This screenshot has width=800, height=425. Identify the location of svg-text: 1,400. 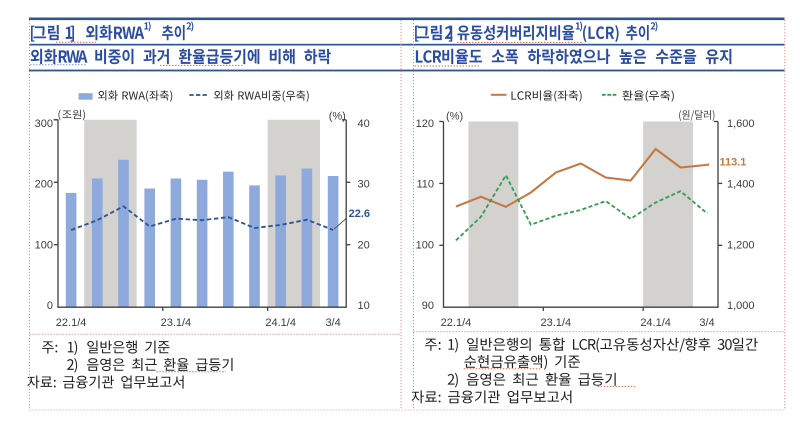
(741, 185).